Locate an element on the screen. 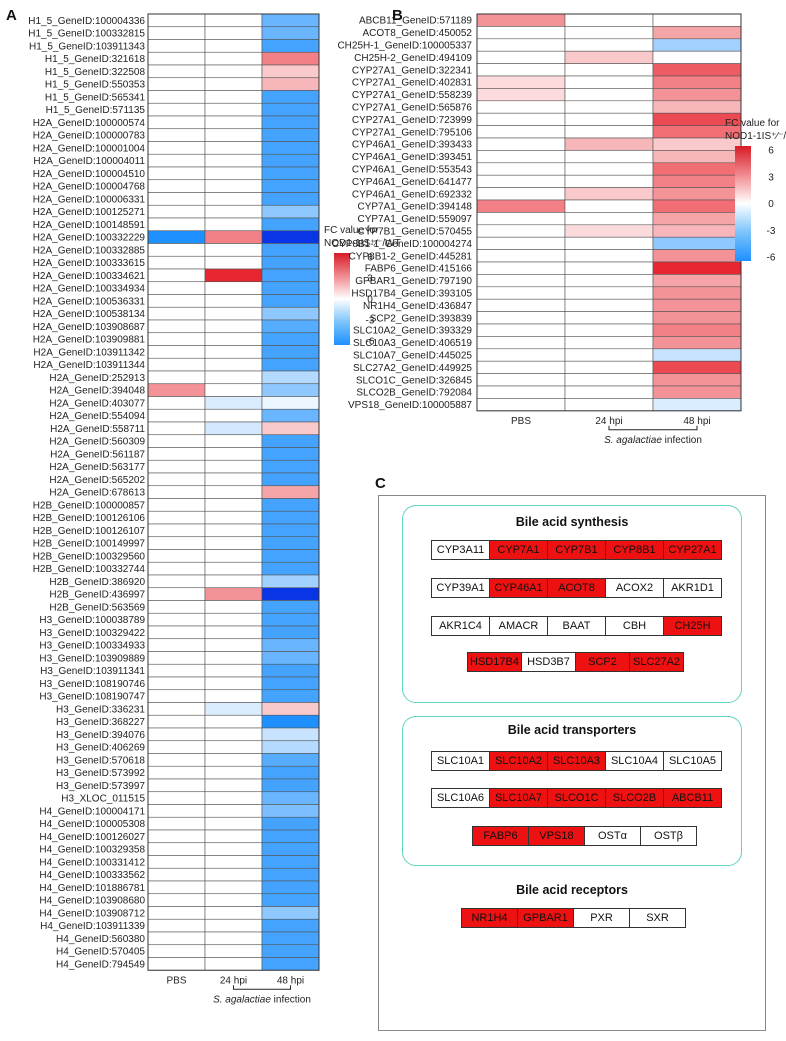 The image size is (786, 1041). row-label: CYP27A1_GeneID:322341 is located at coordinates (412, 70).